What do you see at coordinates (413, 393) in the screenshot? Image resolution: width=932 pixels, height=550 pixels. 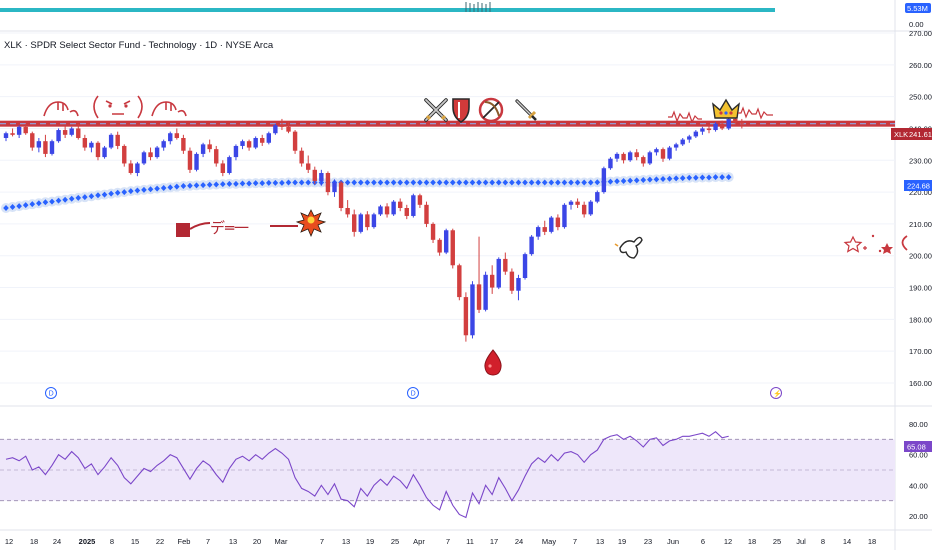 I see `dividend-marker-2: D` at bounding box center [413, 393].